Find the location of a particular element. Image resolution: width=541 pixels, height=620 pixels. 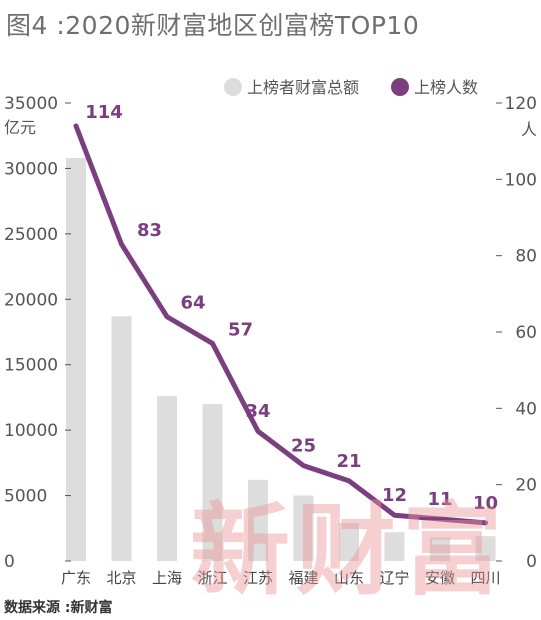

right-tick-label: 60 is located at coordinates (526, 333).